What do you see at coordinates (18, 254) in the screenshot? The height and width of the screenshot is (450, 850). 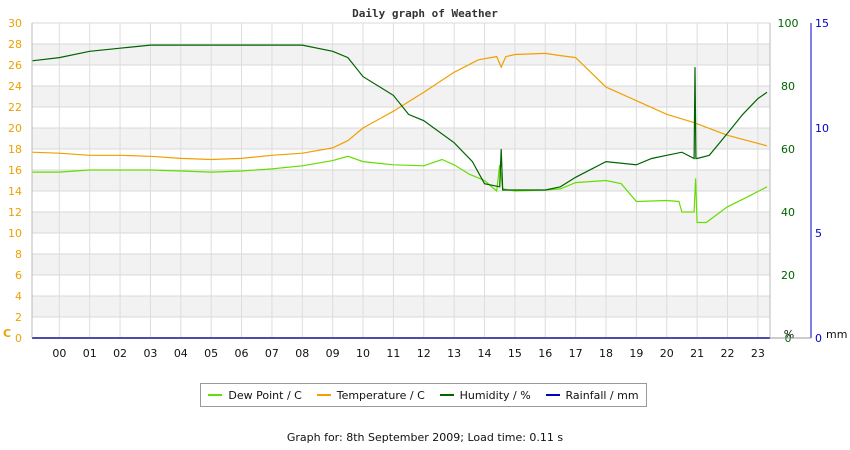 I see `tick-label: 8` at bounding box center [18, 254].